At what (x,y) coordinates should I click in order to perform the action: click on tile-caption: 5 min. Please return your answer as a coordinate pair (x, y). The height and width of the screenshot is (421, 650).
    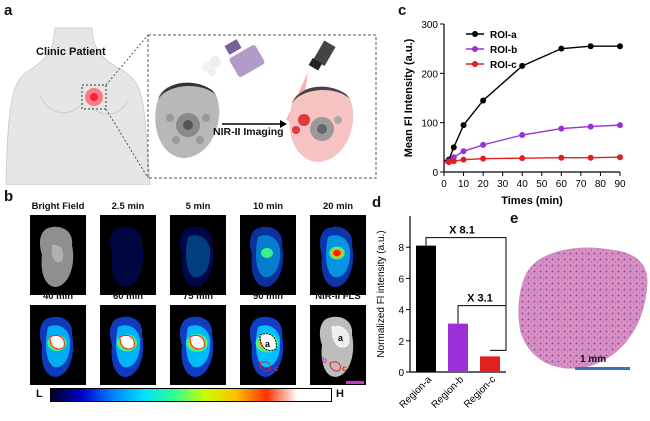
    Looking at the image, I should click on (198, 206).